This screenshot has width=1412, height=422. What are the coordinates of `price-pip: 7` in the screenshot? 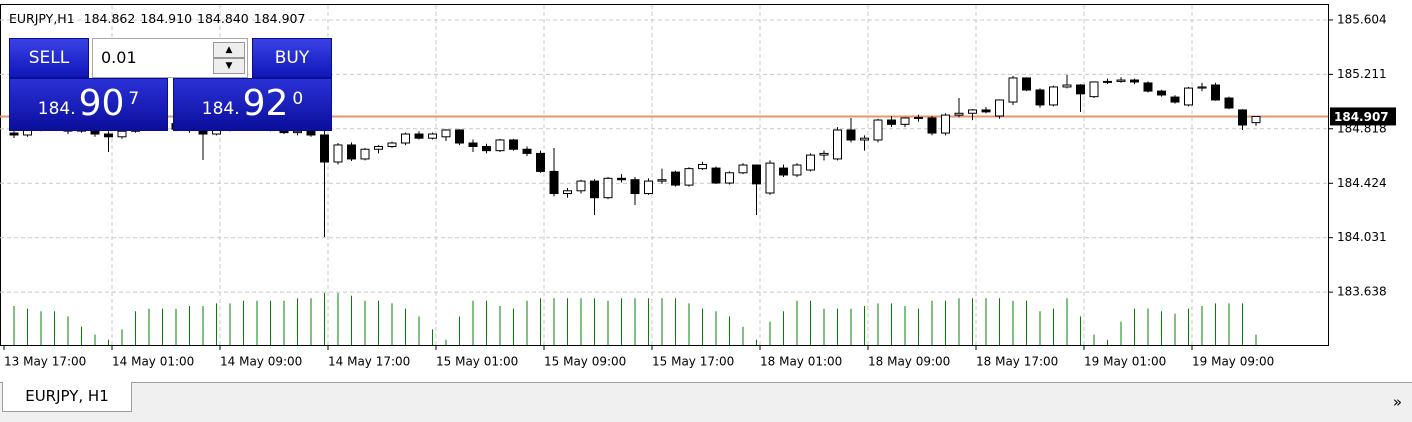 It's located at (134, 99).